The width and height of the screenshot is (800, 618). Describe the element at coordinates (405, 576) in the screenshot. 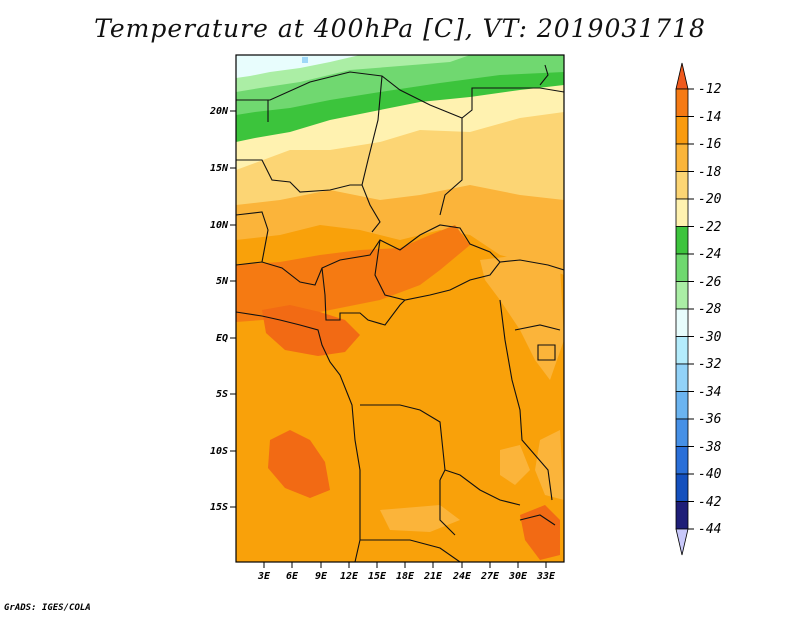

I see `lon-label: 18E` at that location.